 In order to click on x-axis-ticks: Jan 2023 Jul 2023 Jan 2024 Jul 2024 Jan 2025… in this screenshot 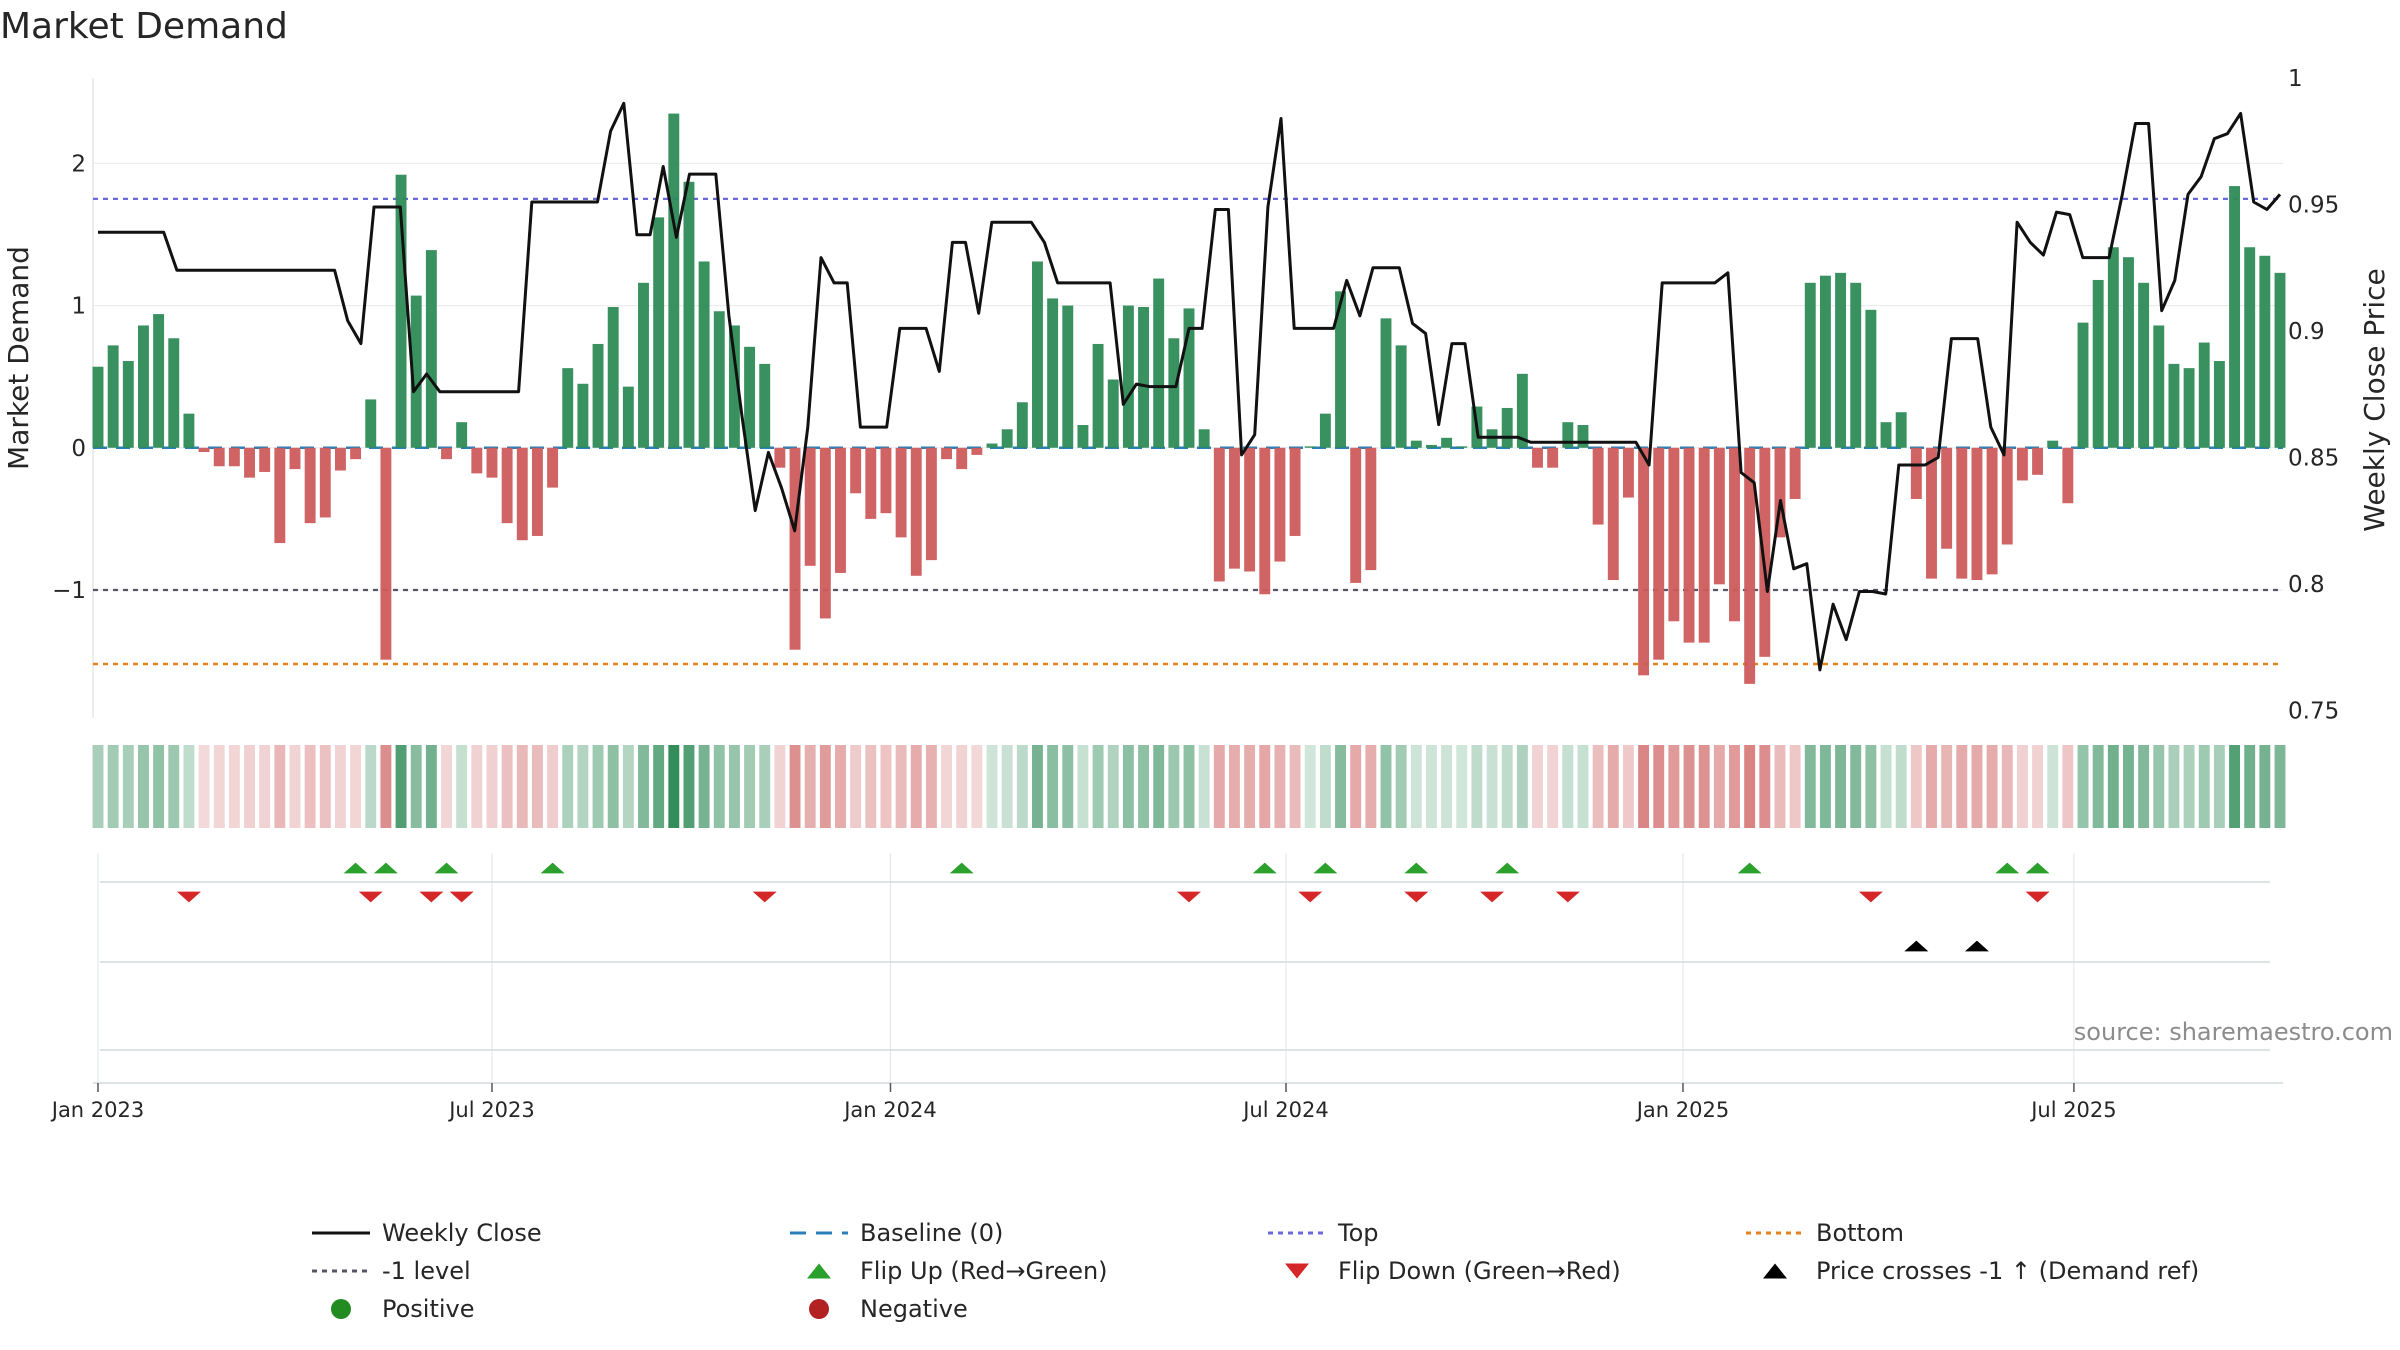, I will do `click(1083, 1102)`.